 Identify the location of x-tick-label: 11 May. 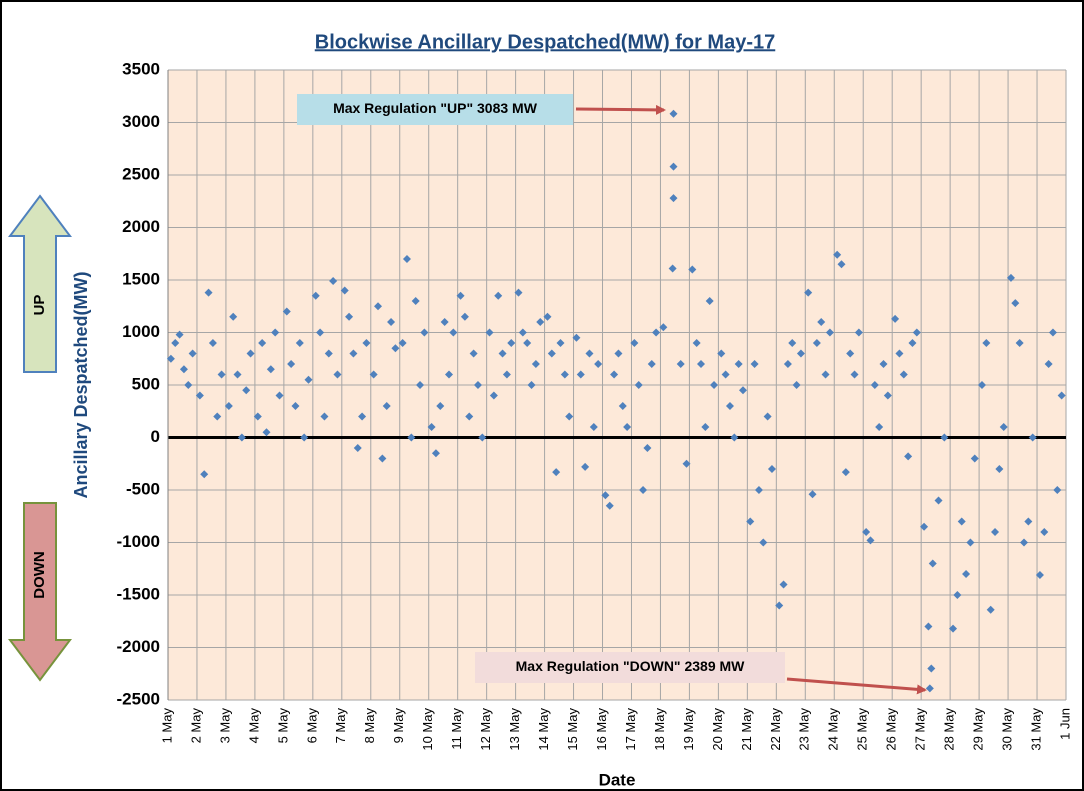
(456, 729).